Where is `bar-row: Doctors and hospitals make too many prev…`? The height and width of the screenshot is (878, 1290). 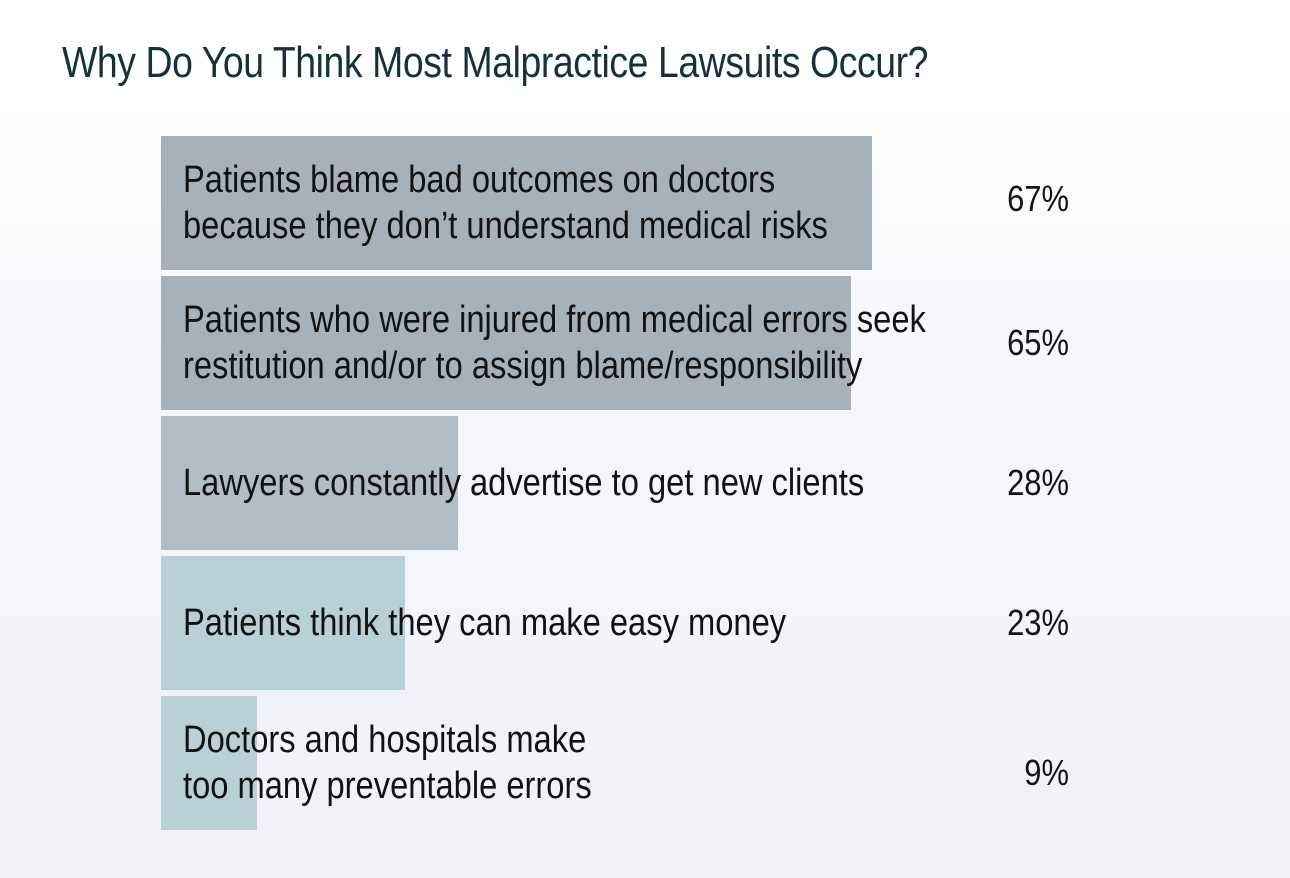 bar-row: Doctors and hospitals make too many prev… is located at coordinates (661, 763).